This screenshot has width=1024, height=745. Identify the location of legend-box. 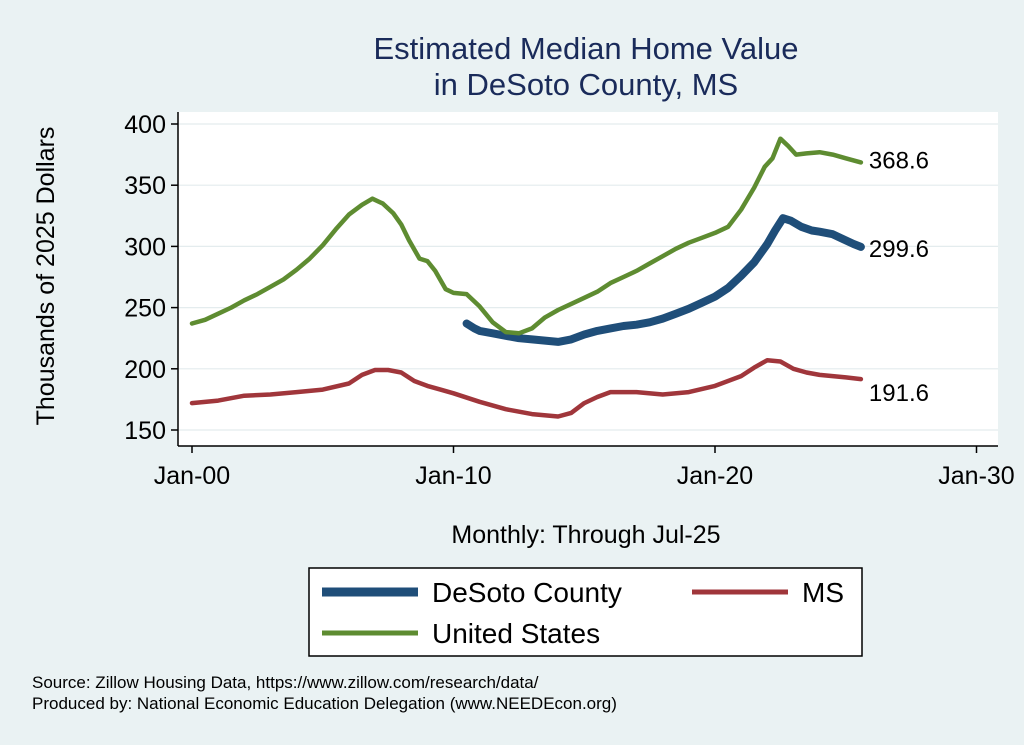
(585, 612).